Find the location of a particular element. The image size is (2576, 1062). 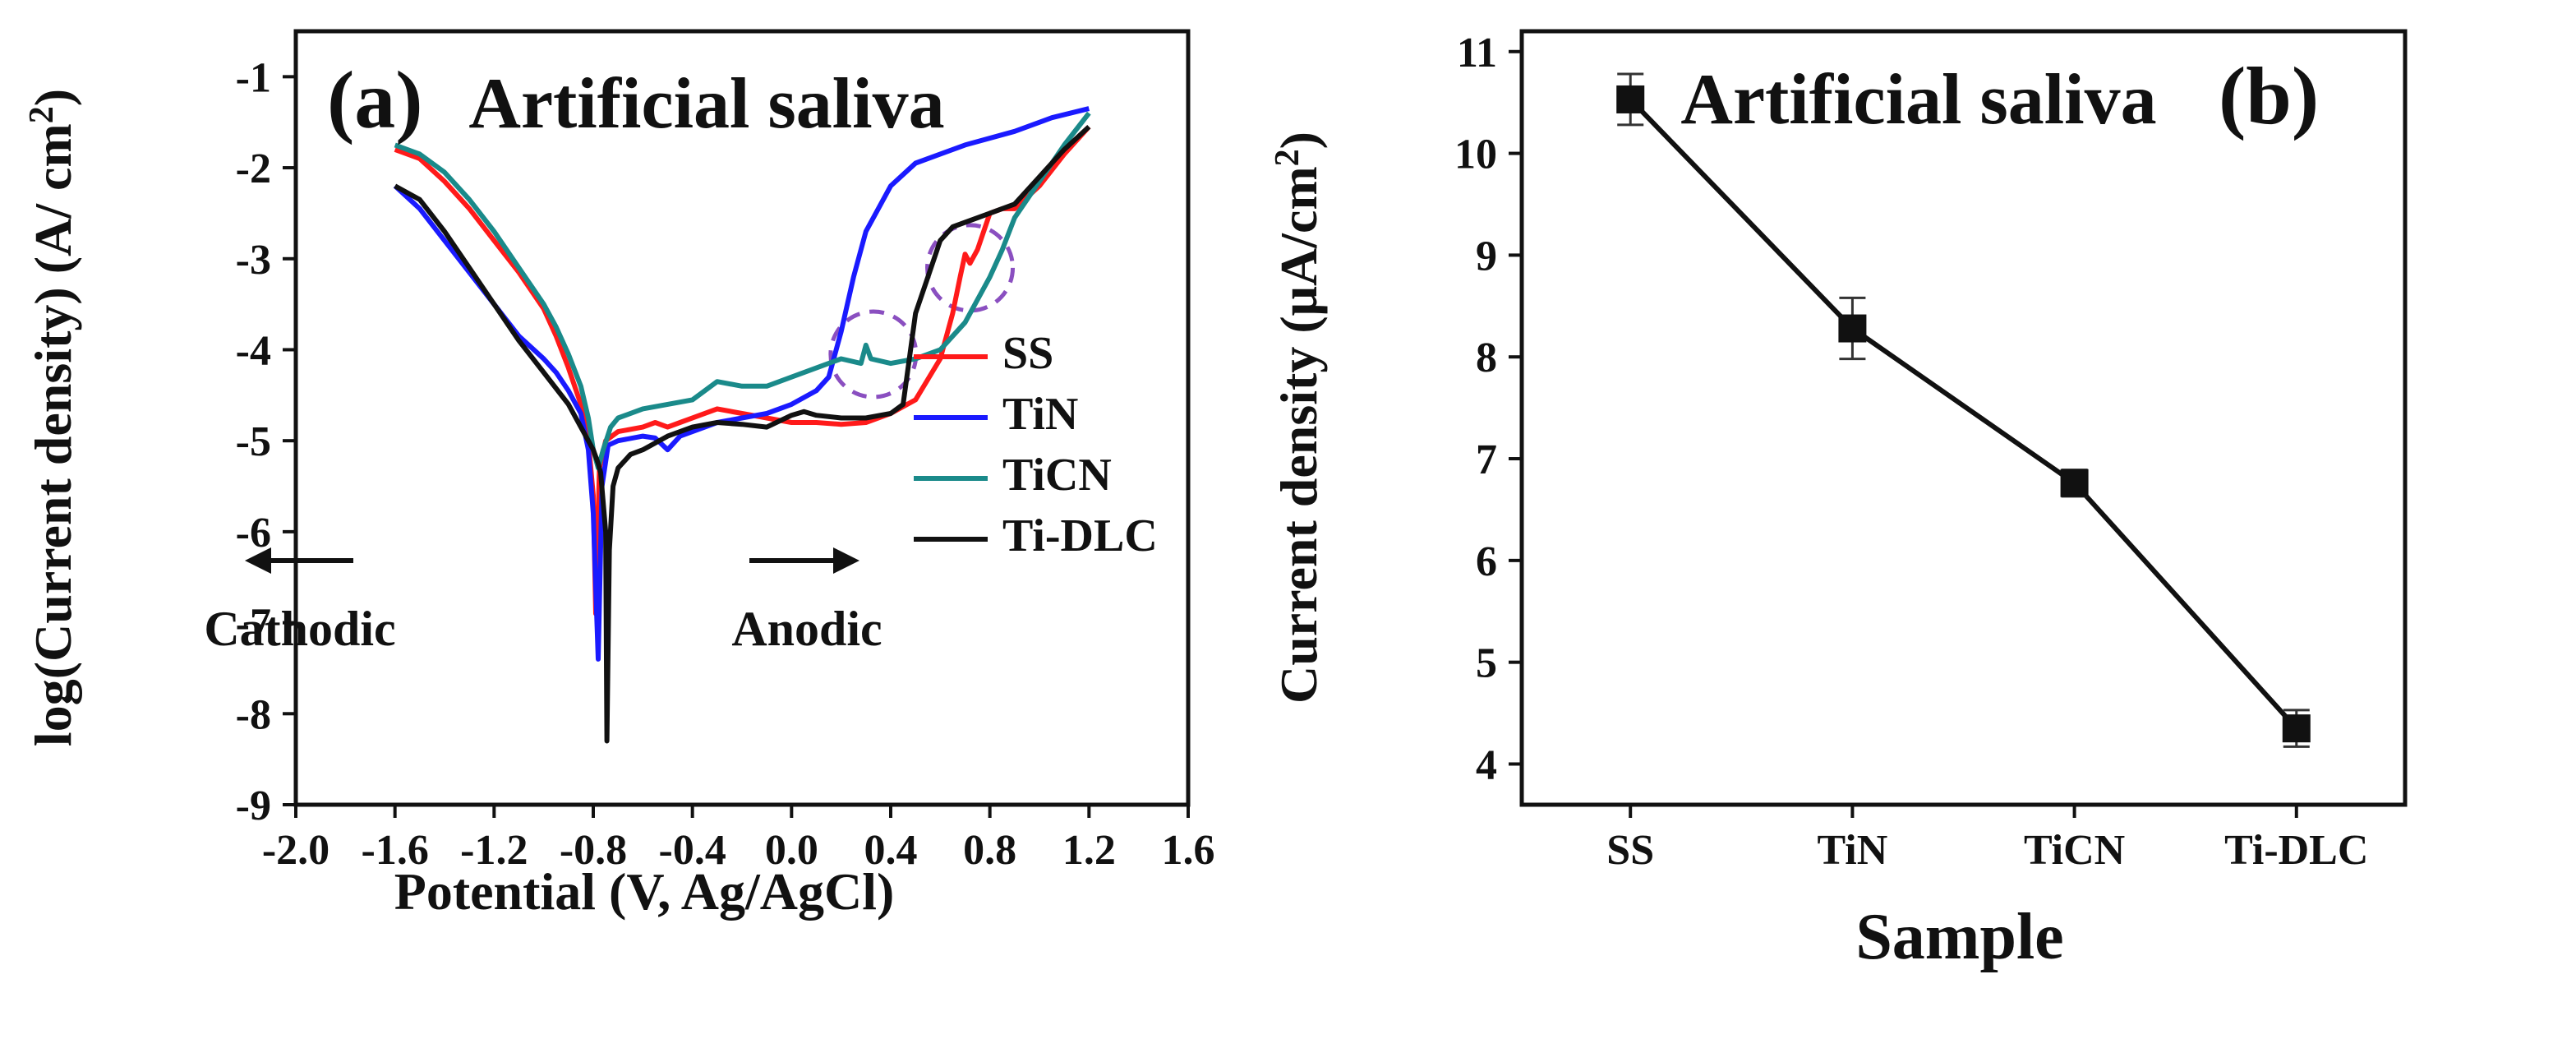

panel-a-x-tick-label: 0.8 is located at coordinates (989, 850).